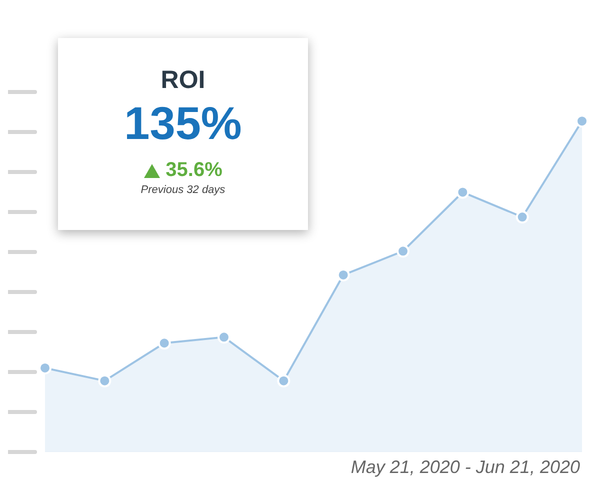 The width and height of the screenshot is (600, 500). Describe the element at coordinates (183, 123) in the screenshot. I see `annotation: 135%` at that location.